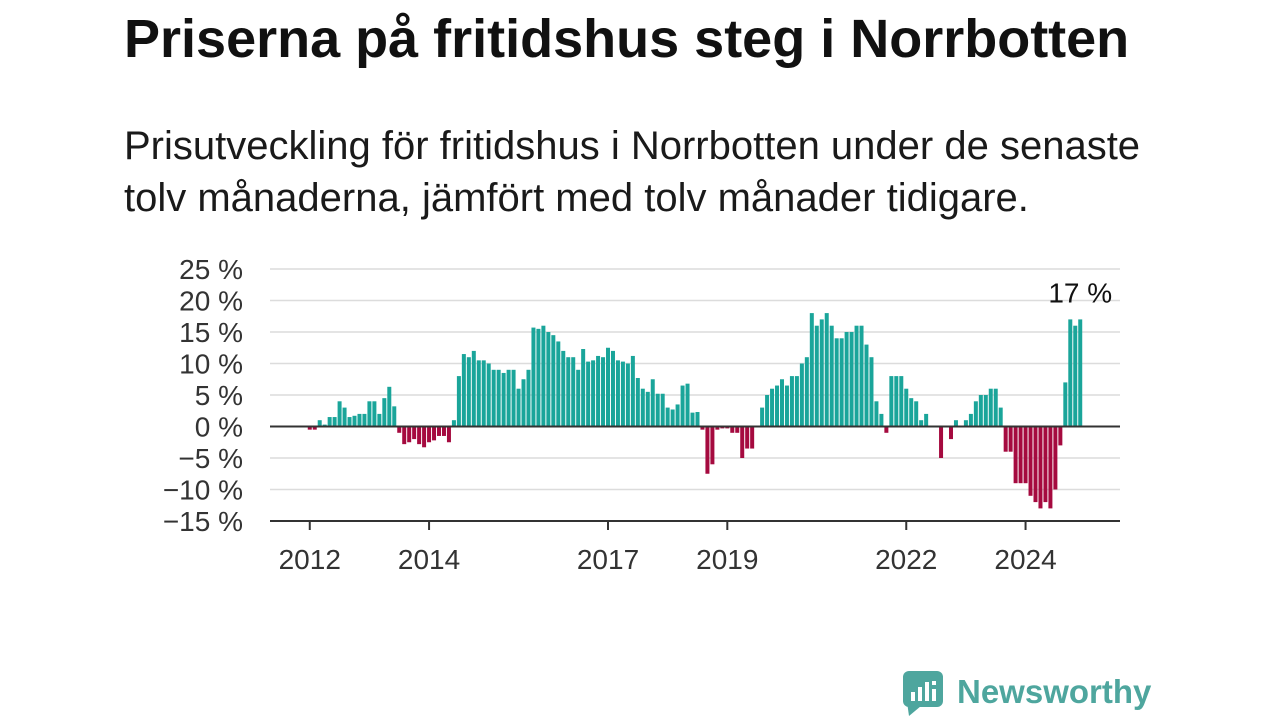  Describe the element at coordinates (695, 477) in the screenshot. I see `axes` at that location.